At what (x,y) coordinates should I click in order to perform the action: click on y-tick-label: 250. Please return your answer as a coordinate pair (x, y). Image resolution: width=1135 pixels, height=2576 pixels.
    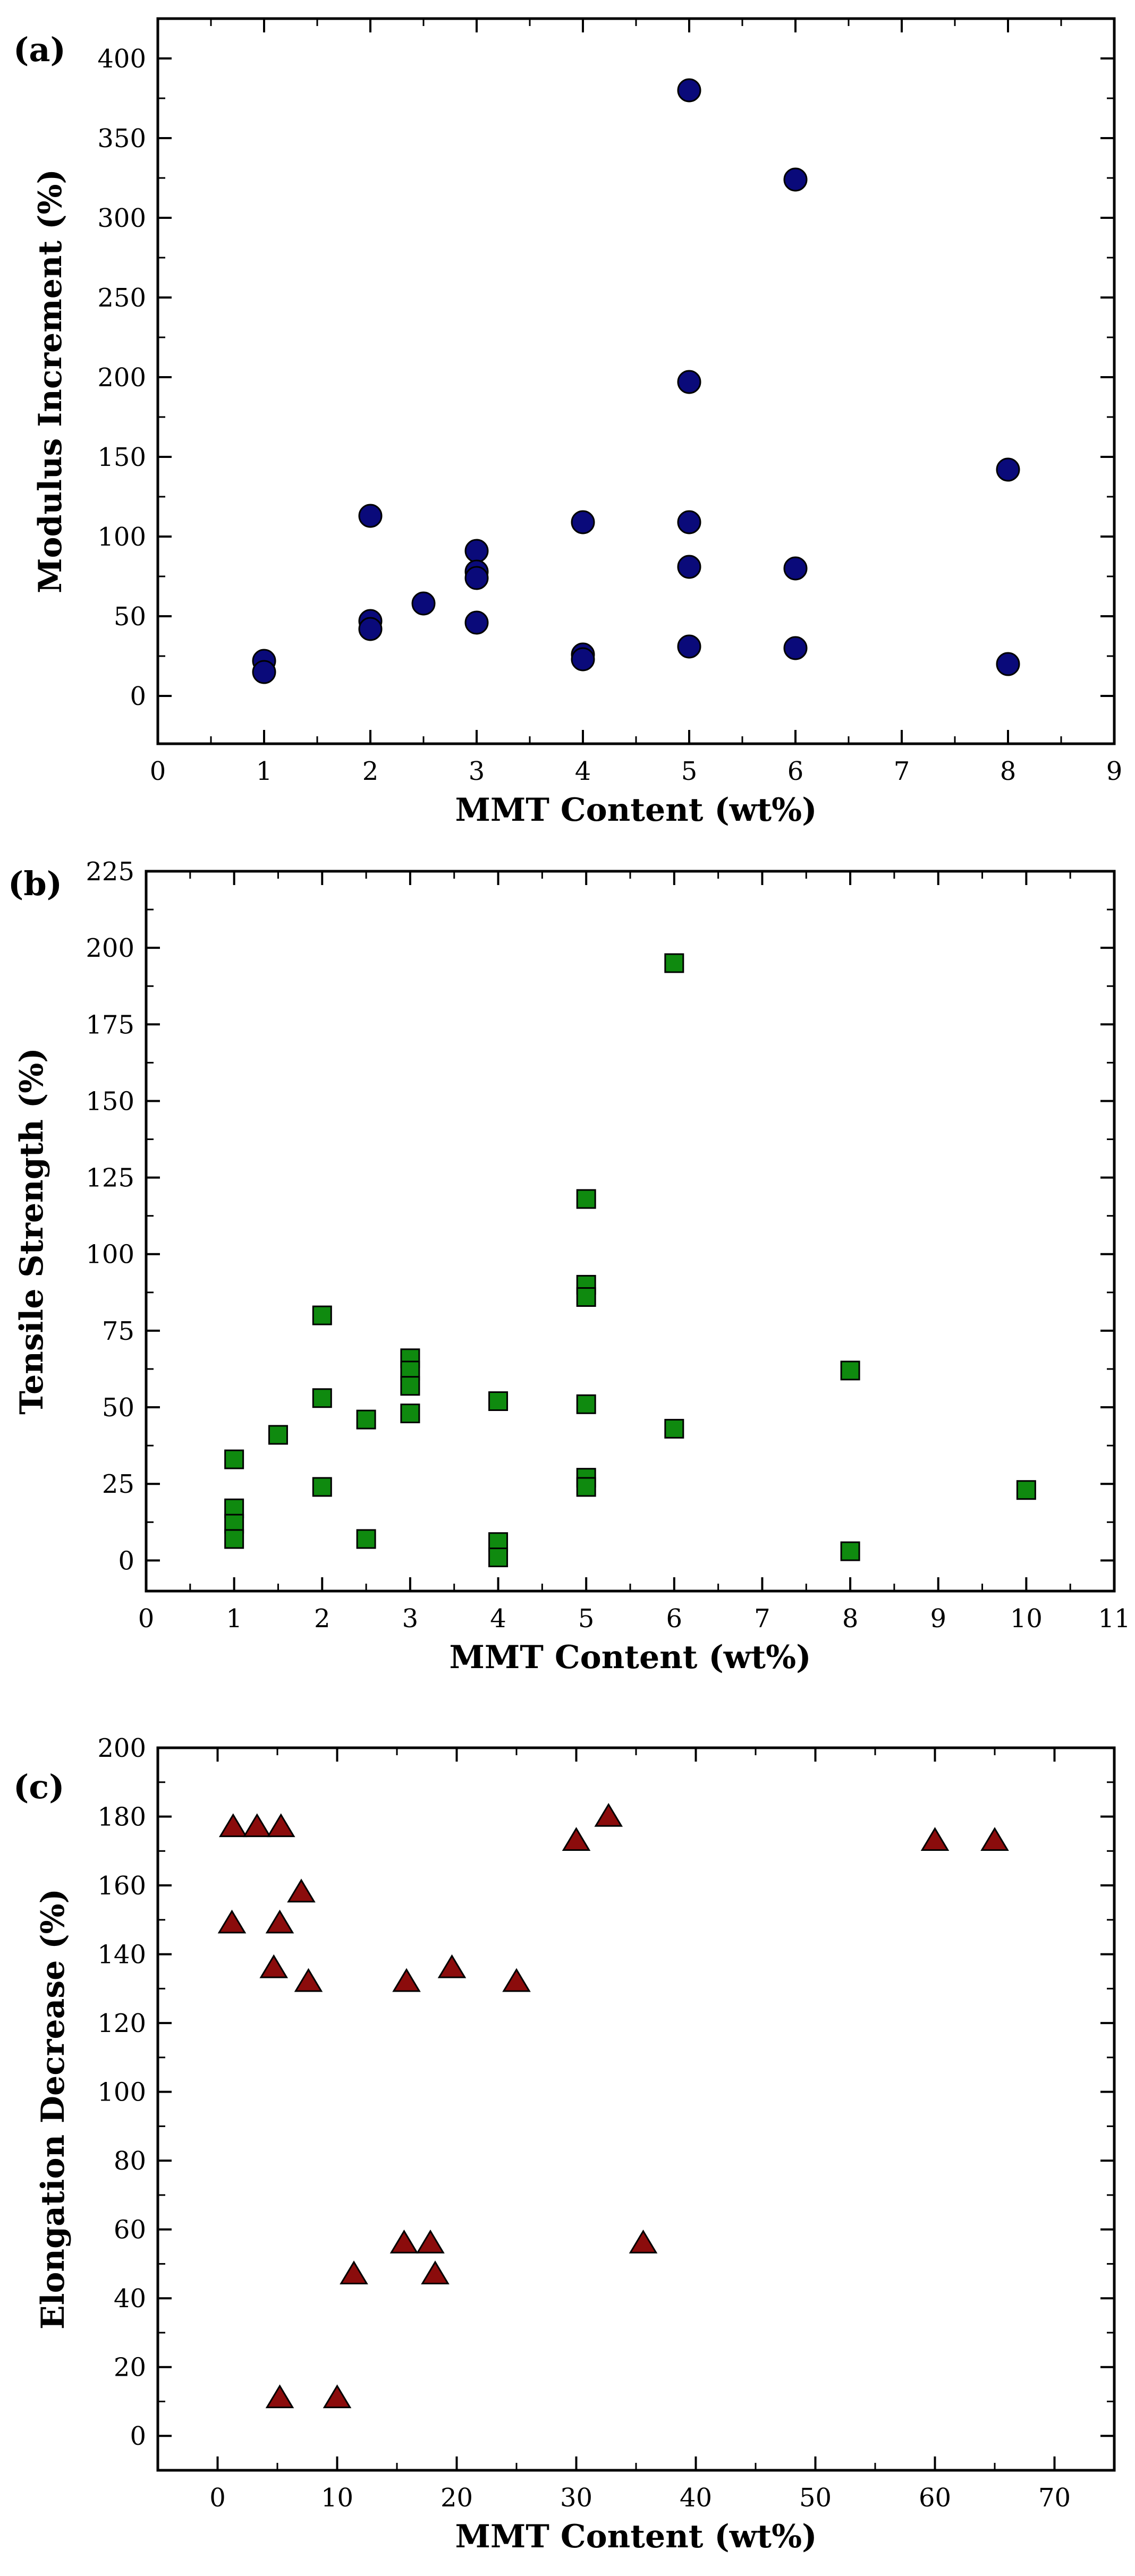
    Looking at the image, I should click on (121, 298).